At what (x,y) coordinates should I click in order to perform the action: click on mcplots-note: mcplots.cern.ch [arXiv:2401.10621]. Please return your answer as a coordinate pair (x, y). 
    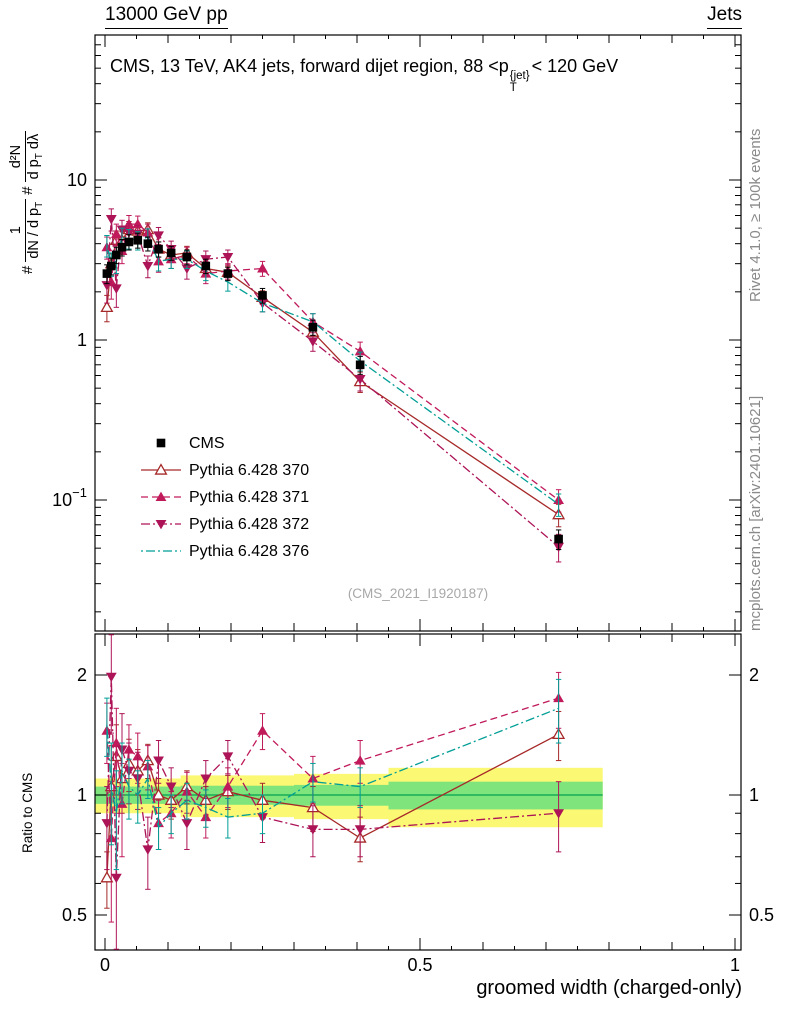
    Looking at the image, I should click on (755, 513).